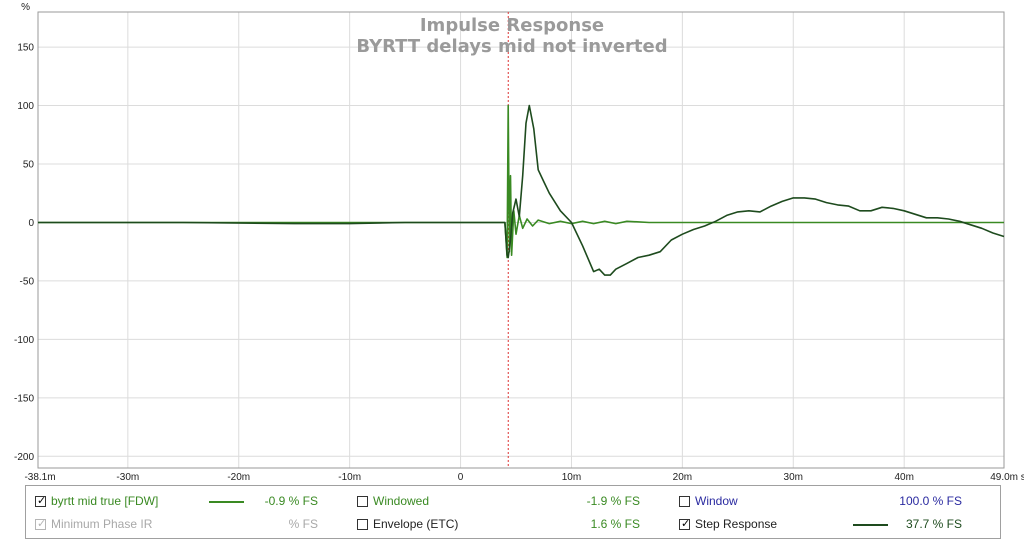  What do you see at coordinates (571, 477) in the screenshot?
I see `x-tick-label: 10m` at bounding box center [571, 477].